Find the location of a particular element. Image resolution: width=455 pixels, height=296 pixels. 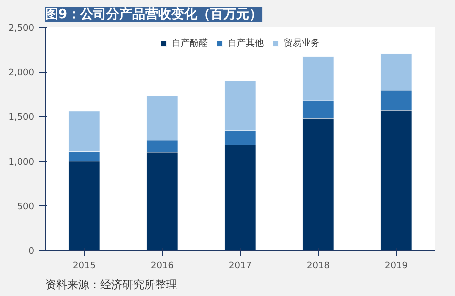

text: 资料来源：经济研究所整理 is located at coordinates (112, 285).